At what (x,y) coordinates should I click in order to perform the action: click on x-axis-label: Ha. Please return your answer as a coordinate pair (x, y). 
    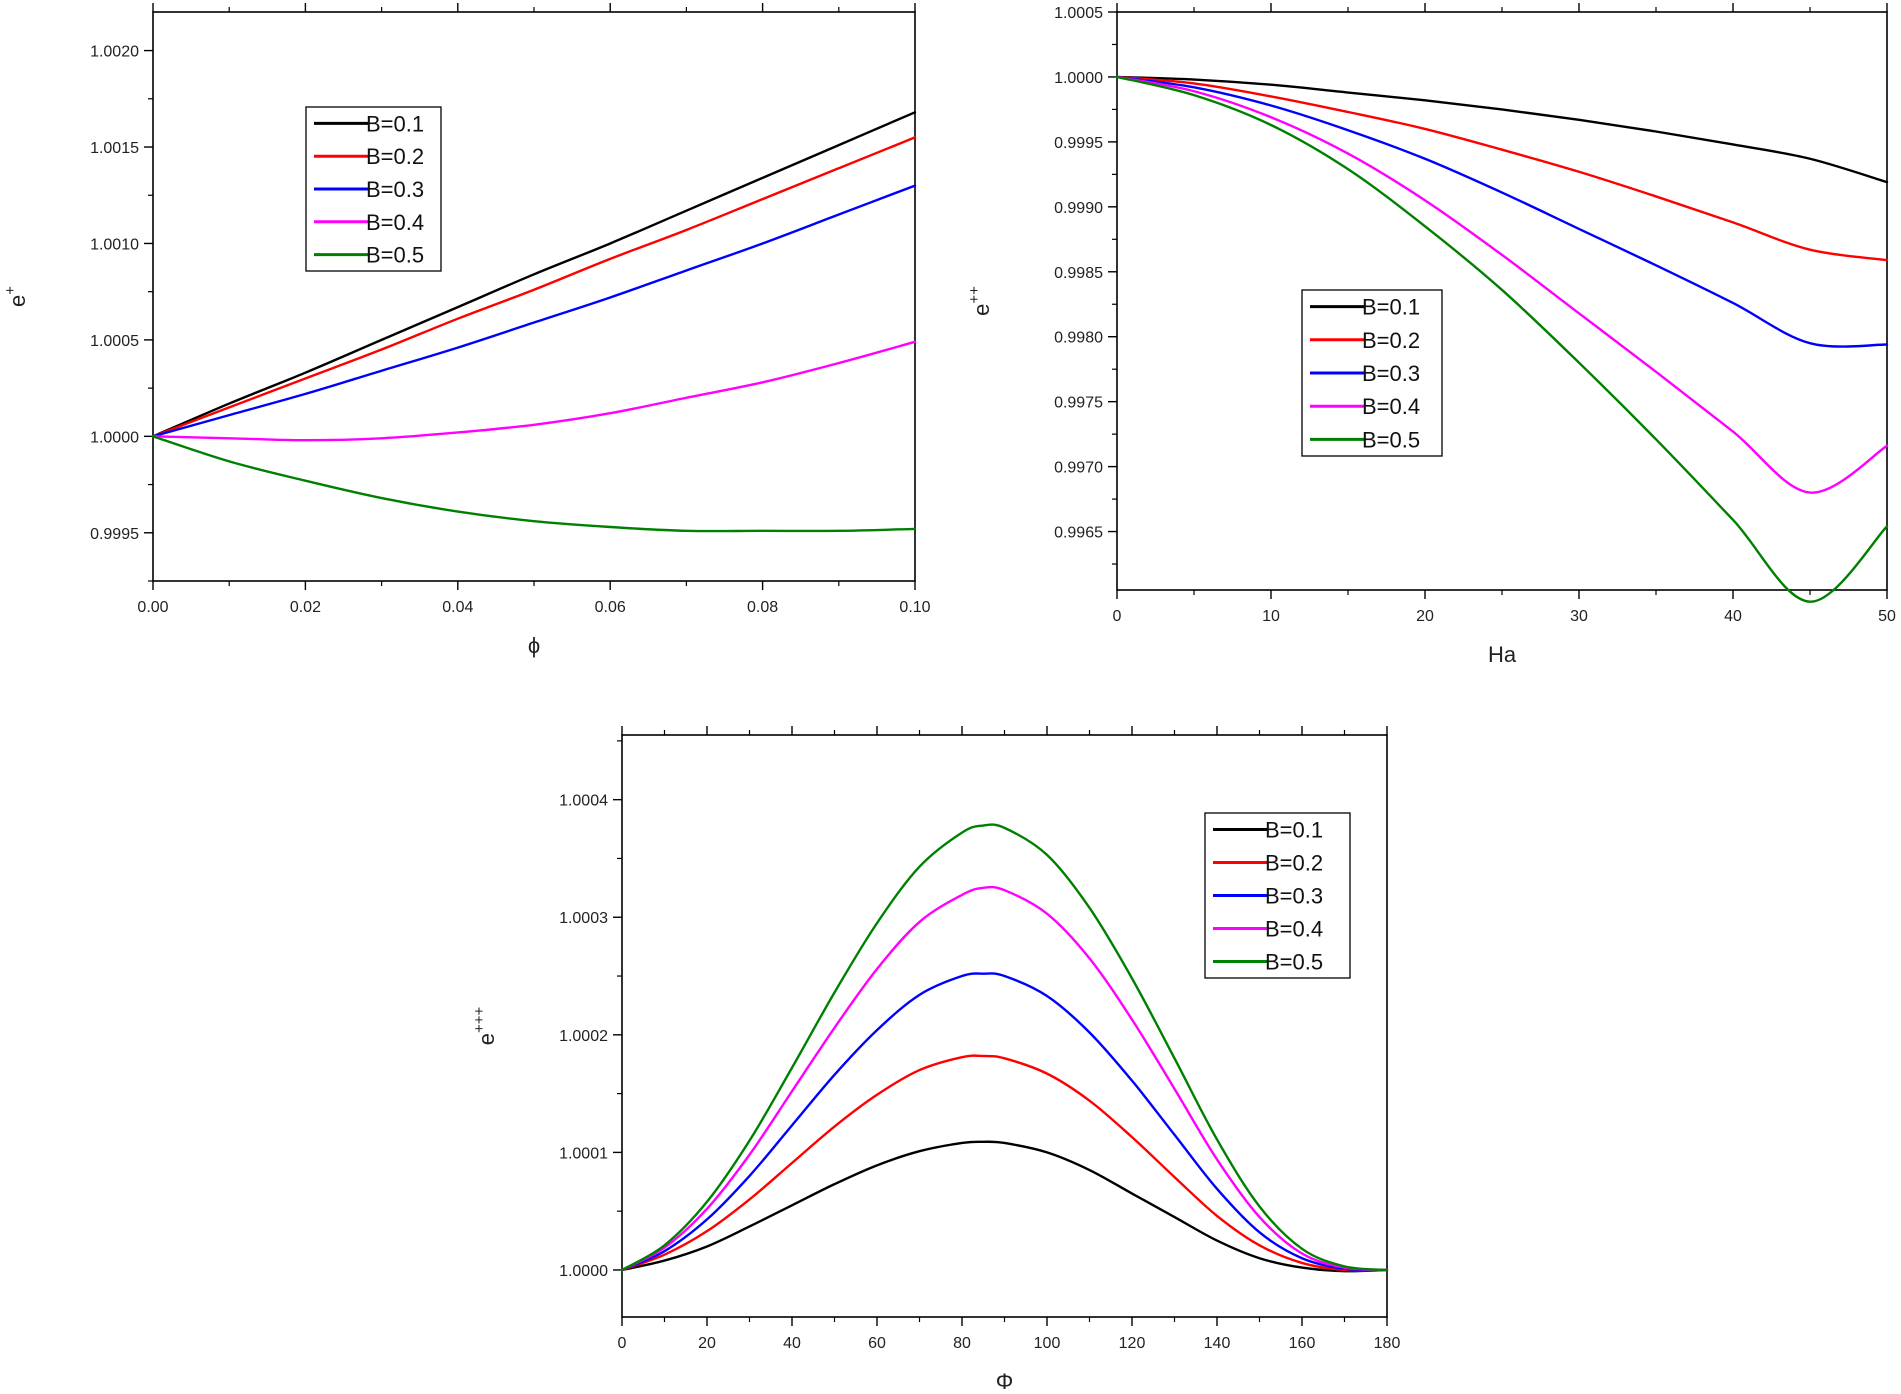
    Looking at the image, I should click on (1502, 654).